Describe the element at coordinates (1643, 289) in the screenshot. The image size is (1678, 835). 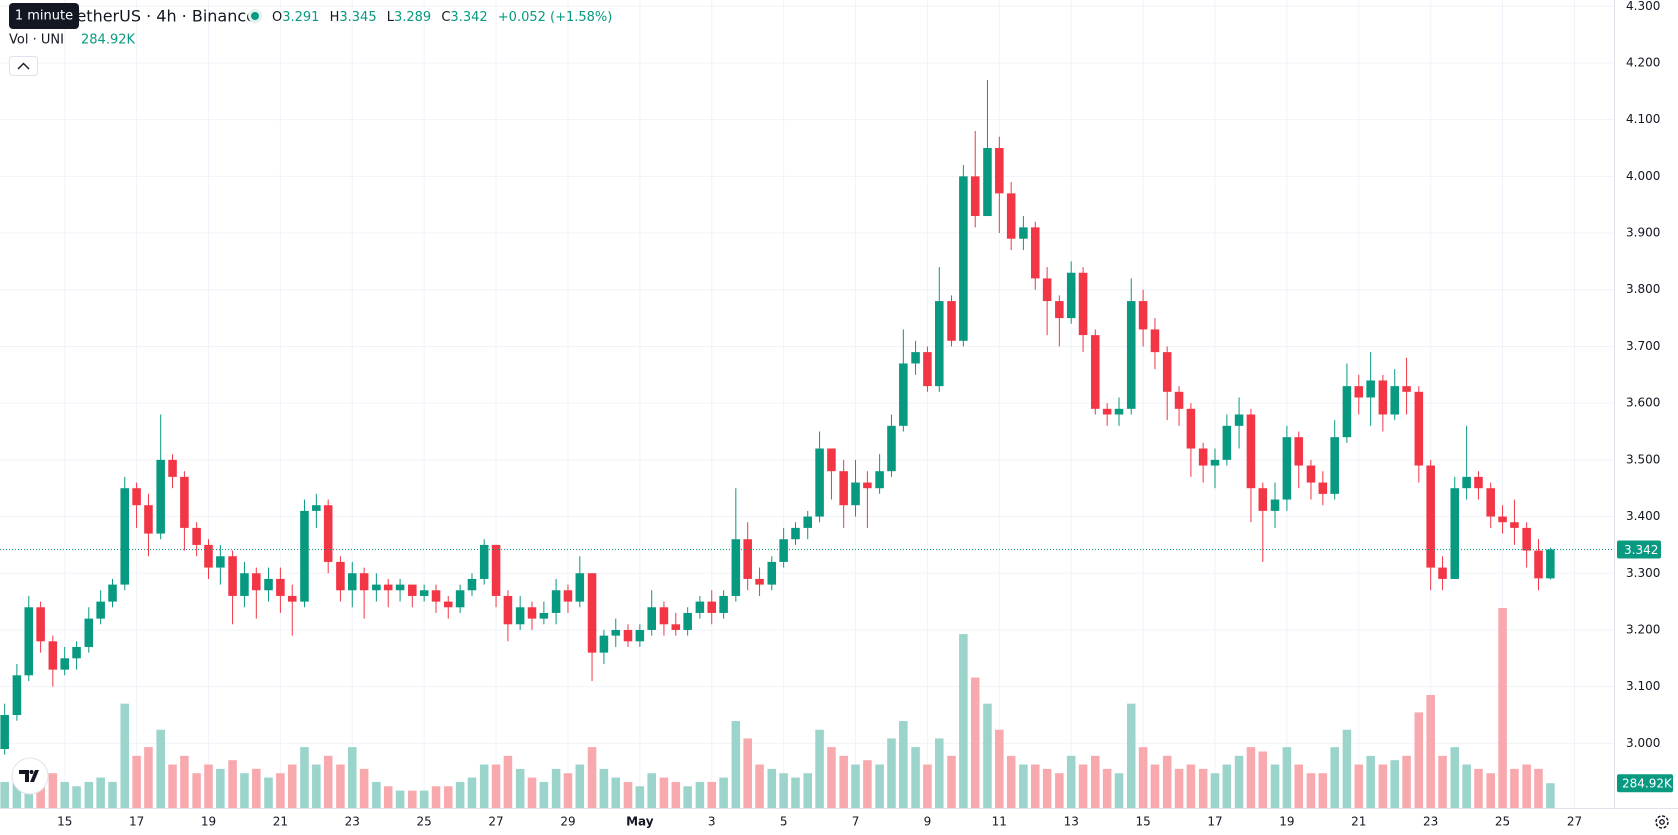
I see `y-tick-label: 3.800` at that location.